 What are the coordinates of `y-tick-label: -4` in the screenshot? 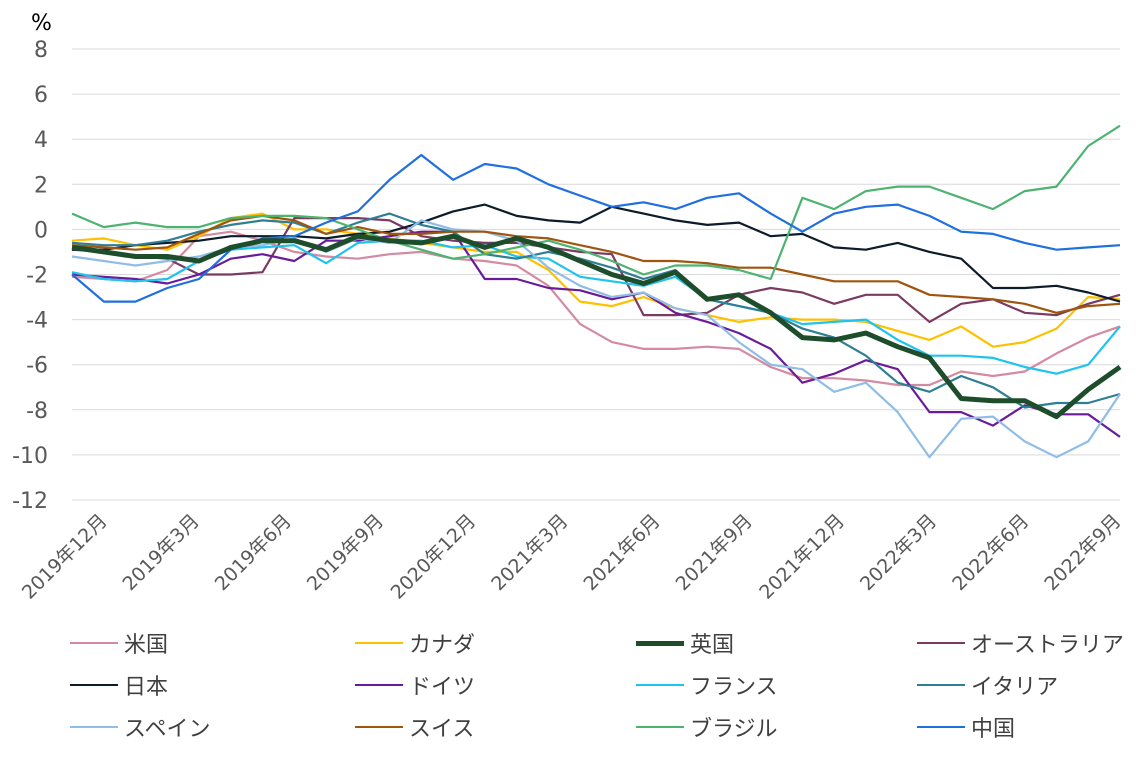 It's located at (37, 321).